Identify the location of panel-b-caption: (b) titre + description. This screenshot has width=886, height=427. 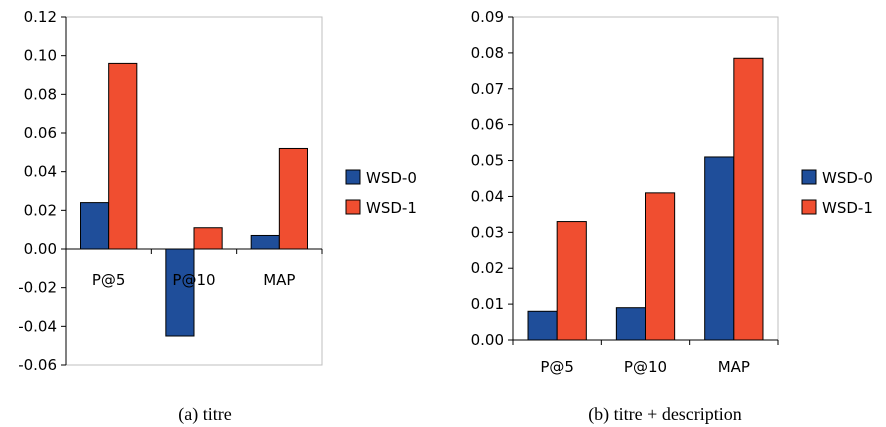
(665, 414).